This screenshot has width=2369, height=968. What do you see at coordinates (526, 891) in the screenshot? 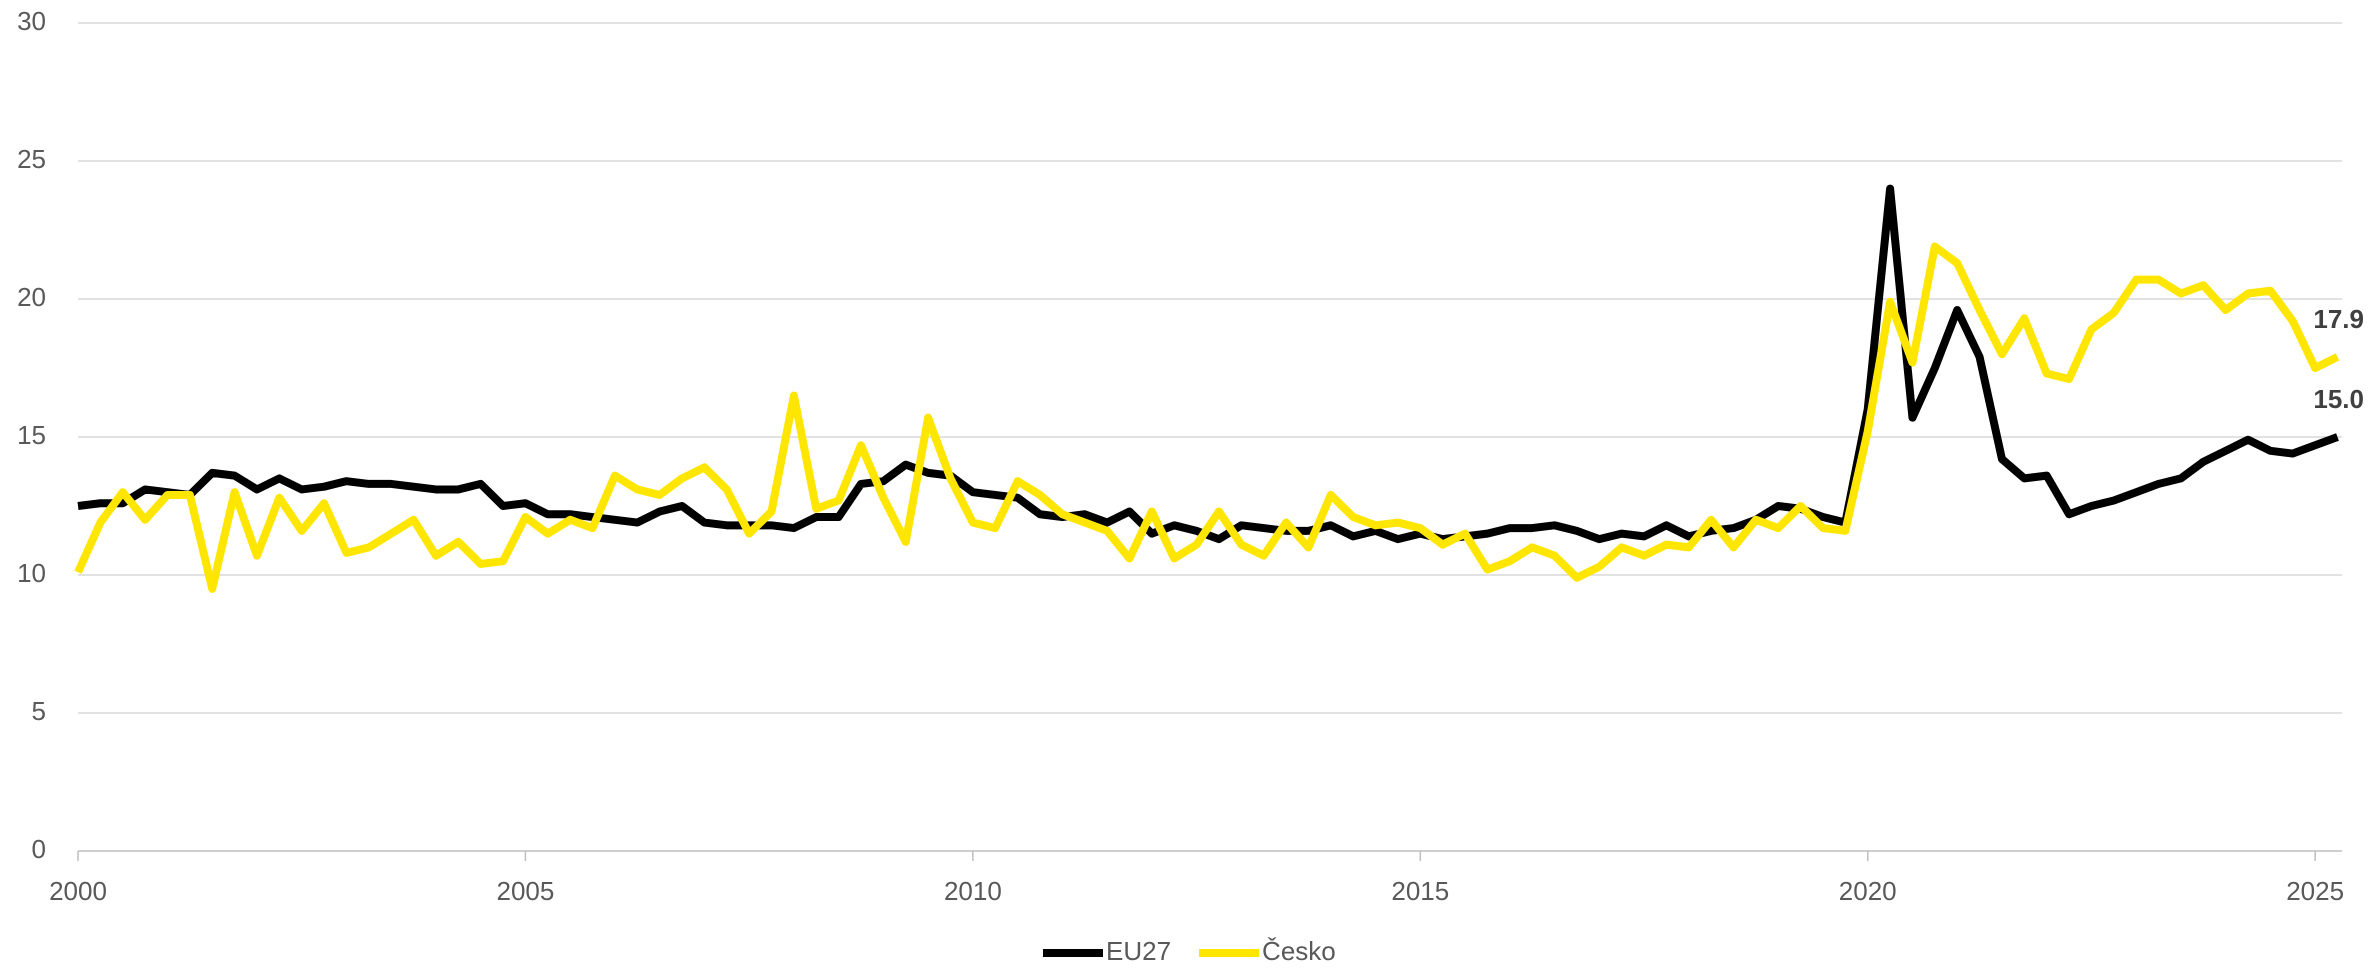
I see `x-tick-label: 2005` at bounding box center [526, 891].